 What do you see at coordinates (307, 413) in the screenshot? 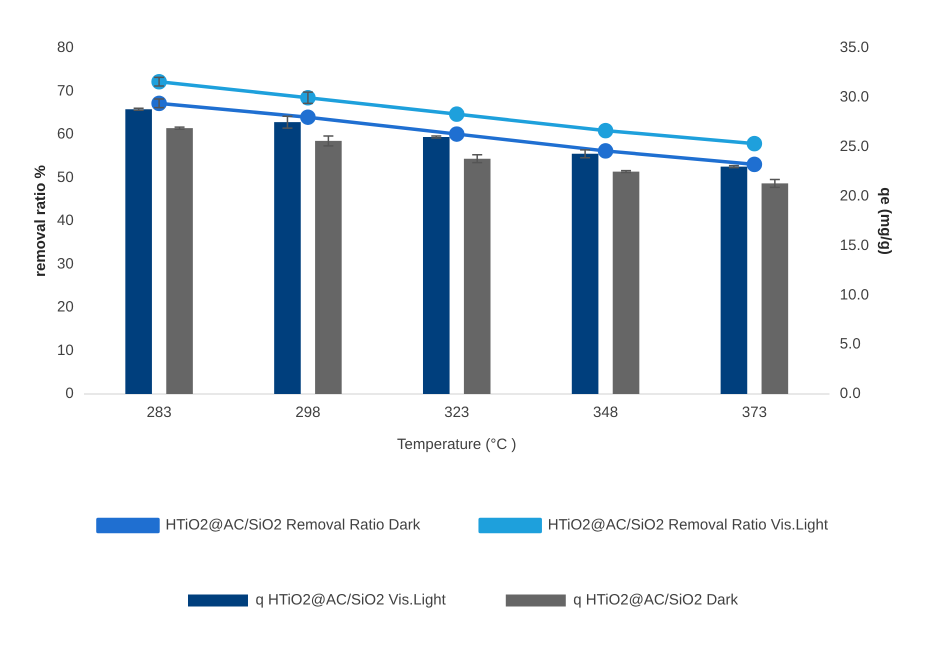
I see `x-tick-label: 298` at bounding box center [307, 413].